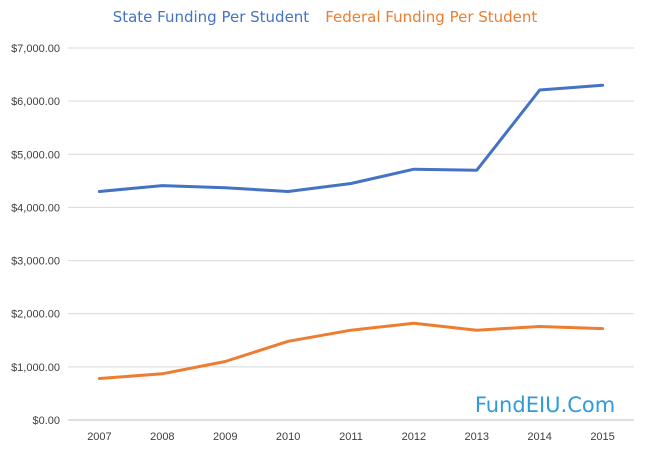 The width and height of the screenshot is (650, 450). What do you see at coordinates (539, 437) in the screenshot?
I see `x-tick-label: 2014` at bounding box center [539, 437].